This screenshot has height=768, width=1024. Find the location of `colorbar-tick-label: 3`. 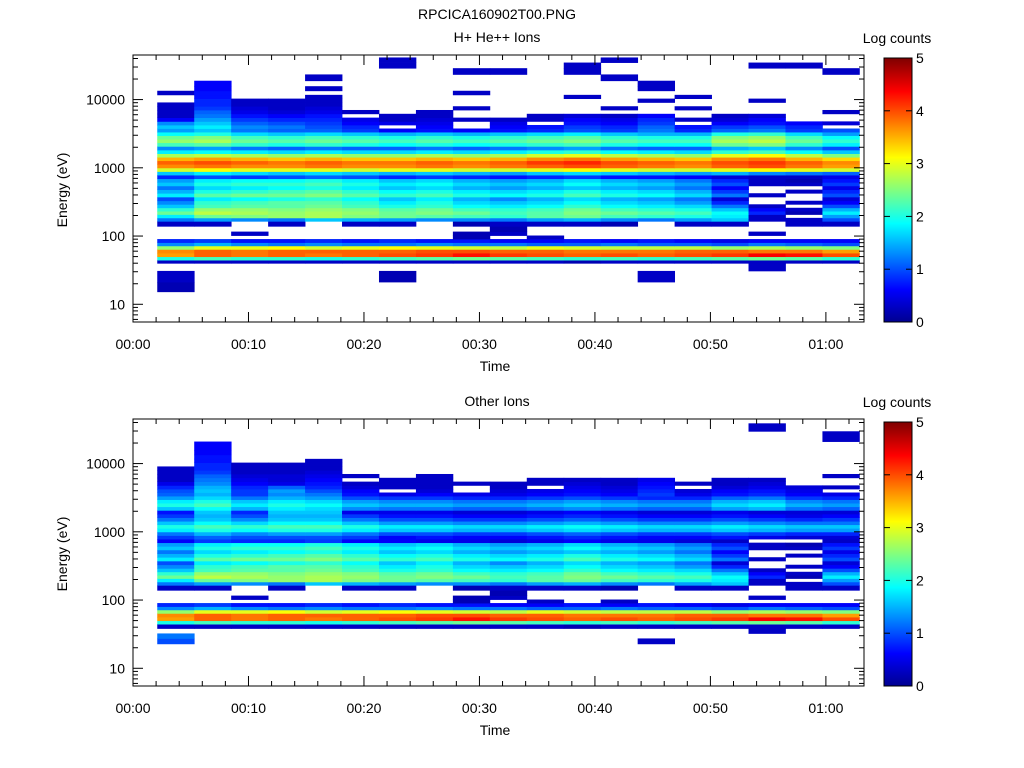

colorbar-tick-label: 3 is located at coordinates (920, 528).